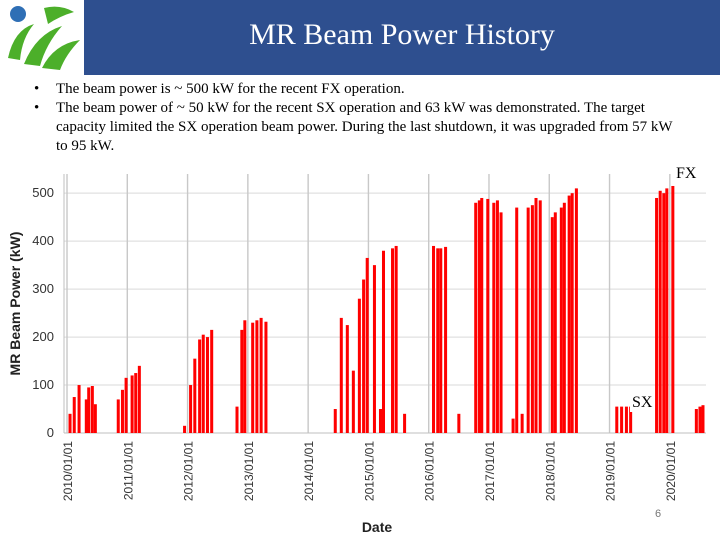 The height and width of the screenshot is (540, 720). What do you see at coordinates (128, 470) in the screenshot?
I see `x-tick-label: 2011/01/01` at bounding box center [128, 470].